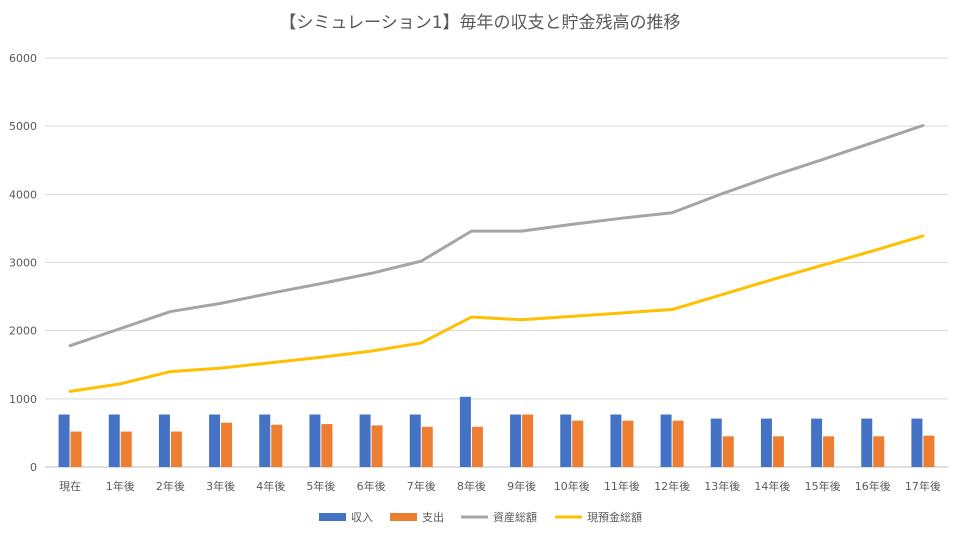 The height and width of the screenshot is (536, 960). Describe the element at coordinates (614, 517) in the screenshot. I see `legend-label: 現預金総額` at that location.